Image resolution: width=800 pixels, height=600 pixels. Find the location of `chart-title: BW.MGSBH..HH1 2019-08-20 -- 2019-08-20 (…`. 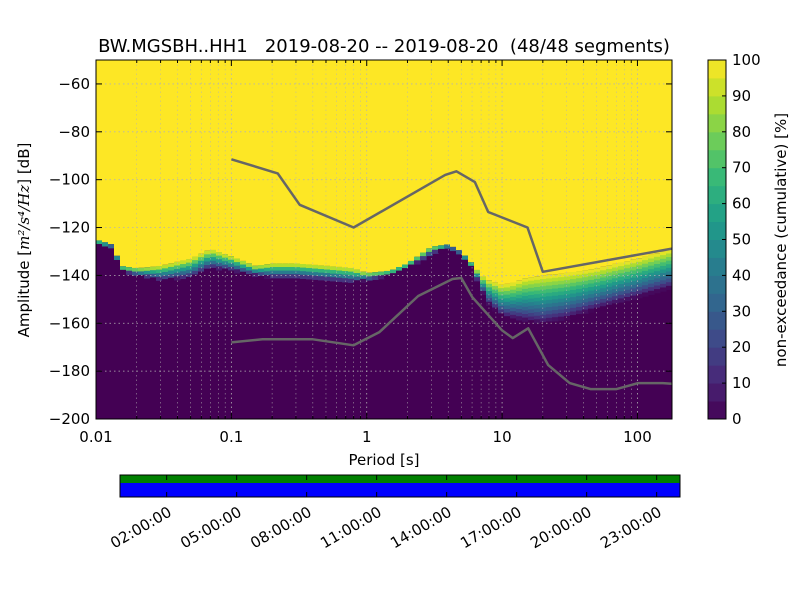

chart-title: BW.MGSBH..HH1 2019-08-20 -- 2019-08-20 (… is located at coordinates (384, 46).